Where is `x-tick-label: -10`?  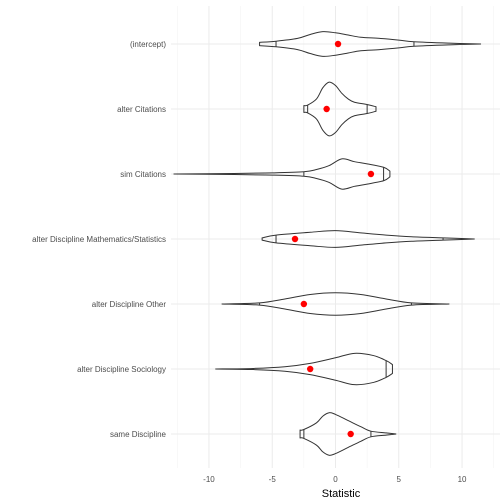 x-tick-label: -10 is located at coordinates (209, 479).